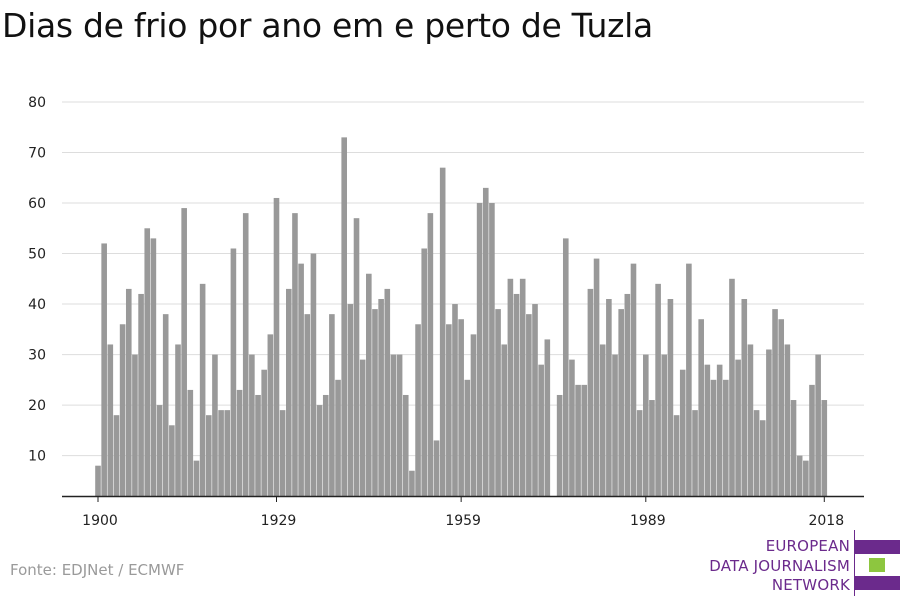  What do you see at coordinates (877, 547) in the screenshot?
I see `logo-bar-purple-top` at bounding box center [877, 547].